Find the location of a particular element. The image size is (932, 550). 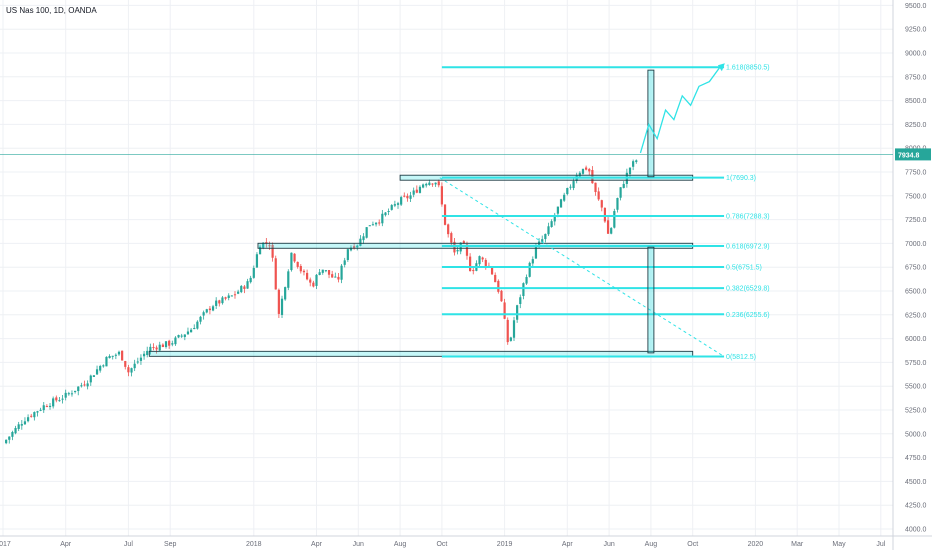

projected-path is located at coordinates (680, 110).